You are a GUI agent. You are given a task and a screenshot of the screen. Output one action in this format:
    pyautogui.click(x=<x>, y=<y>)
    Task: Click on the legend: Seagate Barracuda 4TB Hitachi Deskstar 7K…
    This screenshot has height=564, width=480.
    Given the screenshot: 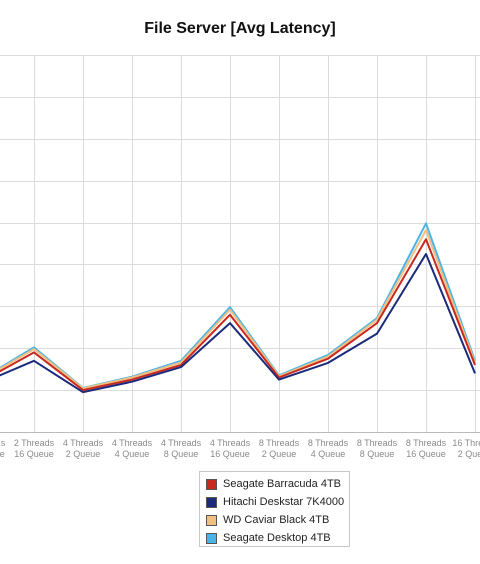 What is the action you would take?
    pyautogui.click(x=274, y=509)
    